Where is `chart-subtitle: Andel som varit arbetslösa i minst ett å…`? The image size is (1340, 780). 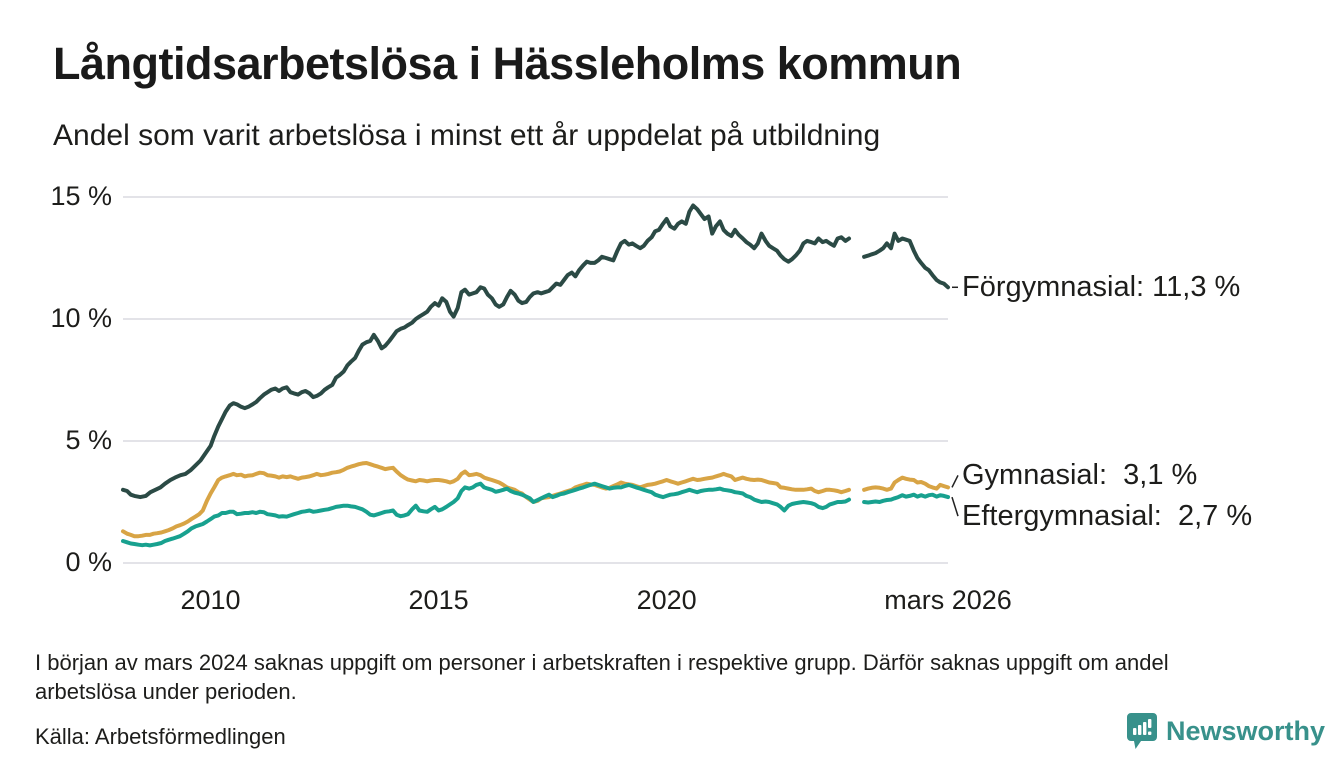
chart-subtitle: Andel som varit arbetslösa i minst ett å… is located at coordinates (467, 135).